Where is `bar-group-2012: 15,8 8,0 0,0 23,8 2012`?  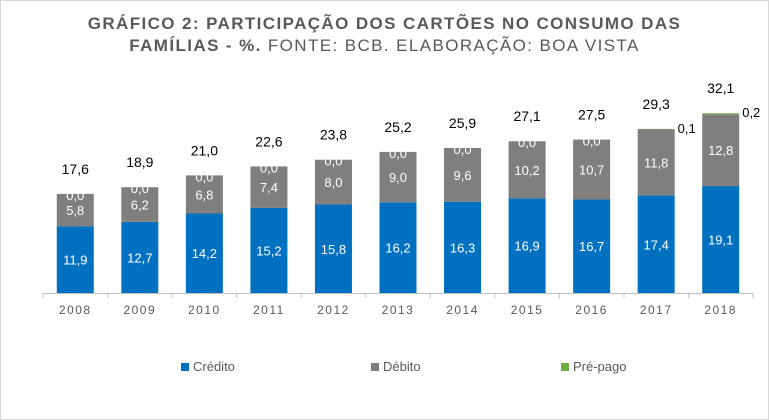 bar-group-2012: 15,8 8,0 0,0 23,8 2012 is located at coordinates (333, 222).